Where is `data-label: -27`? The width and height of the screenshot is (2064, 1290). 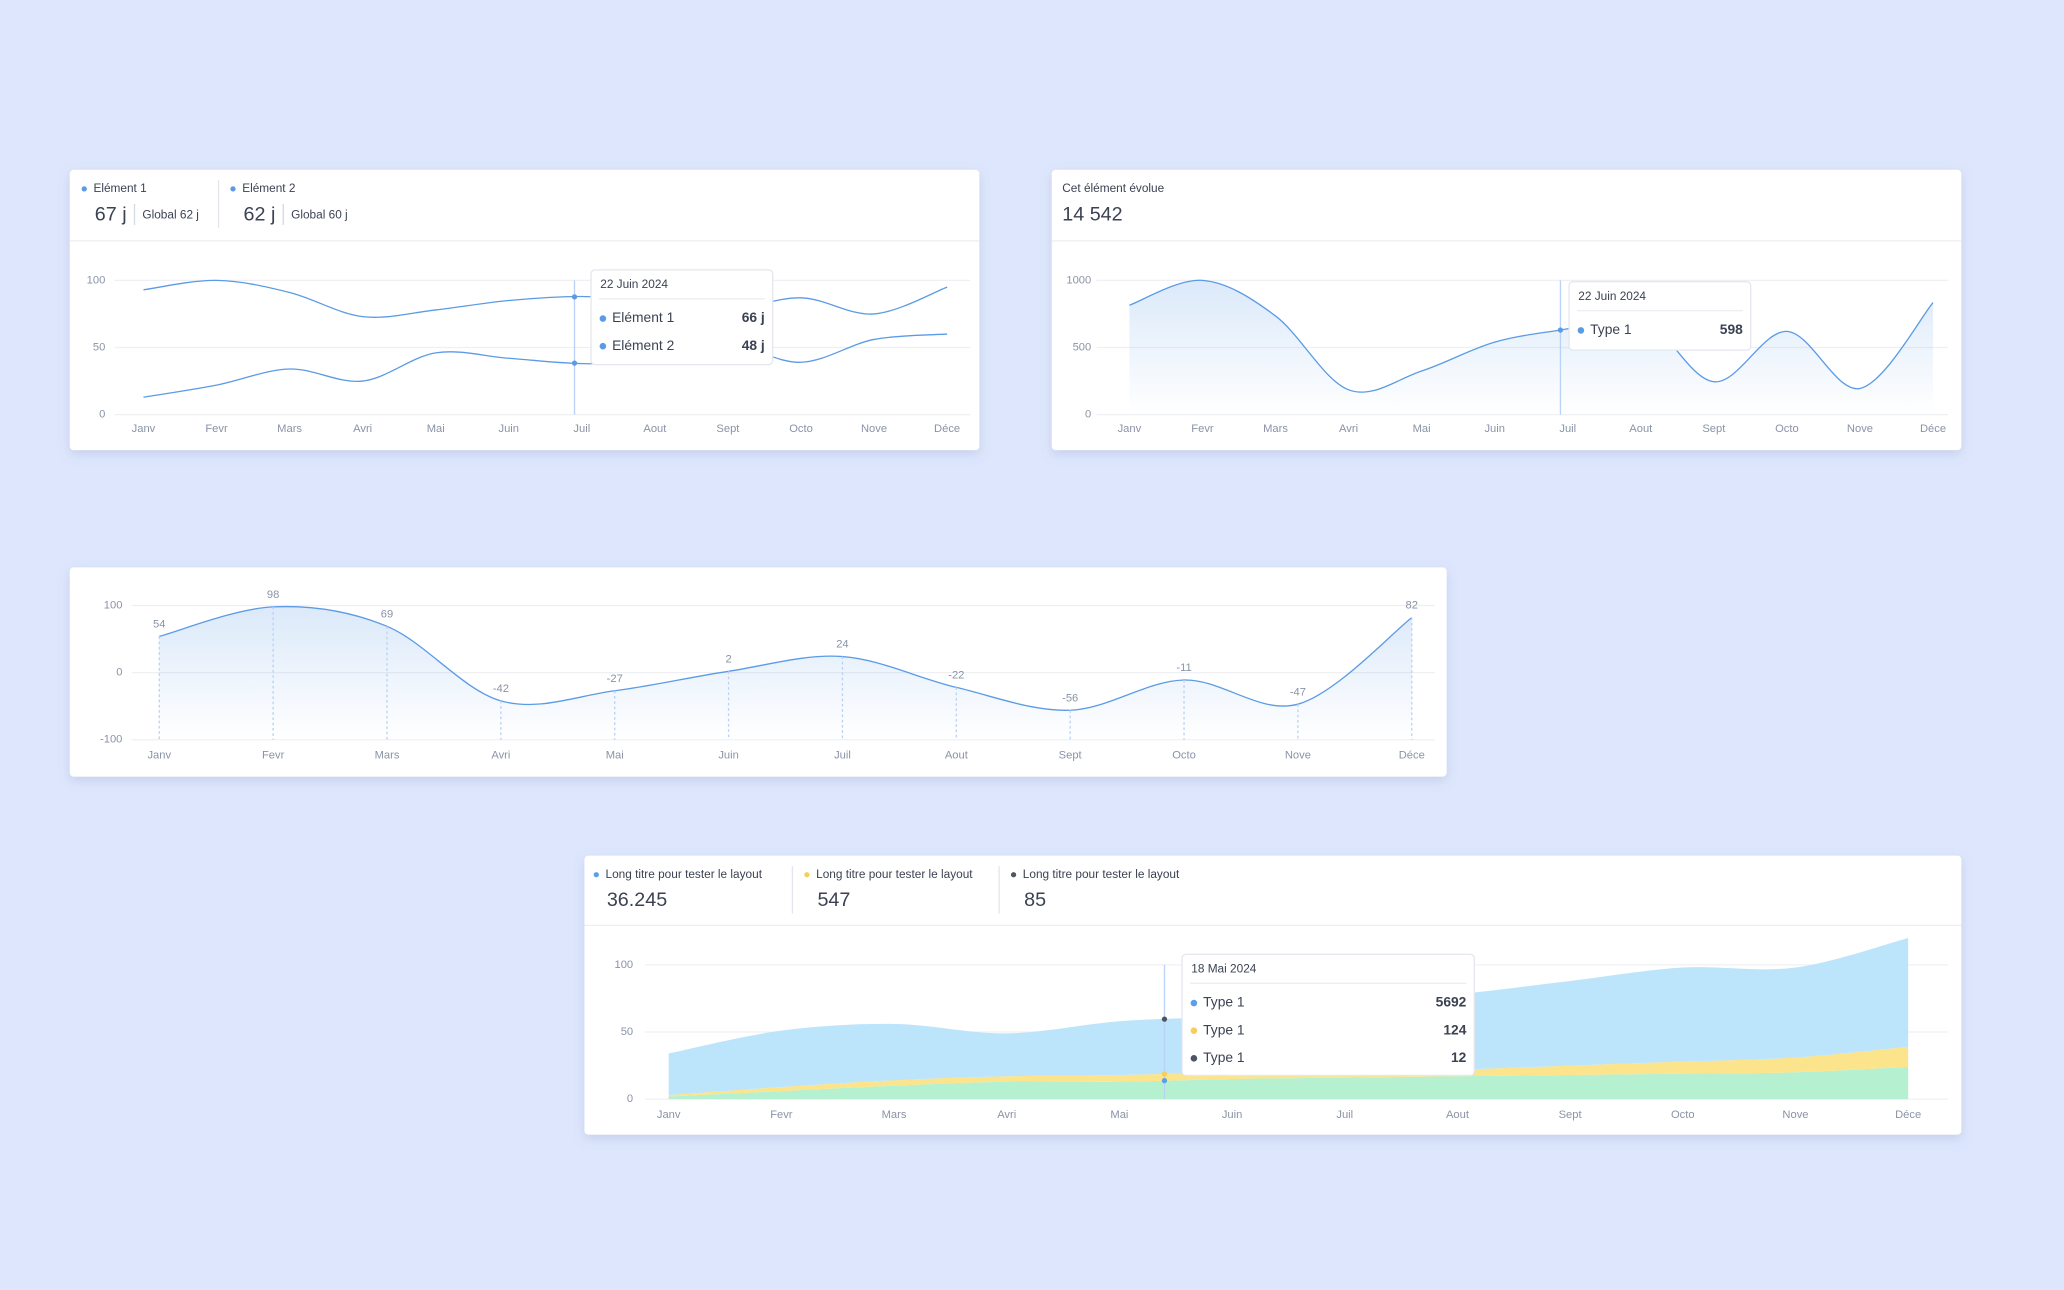
data-label: -27 is located at coordinates (615, 679).